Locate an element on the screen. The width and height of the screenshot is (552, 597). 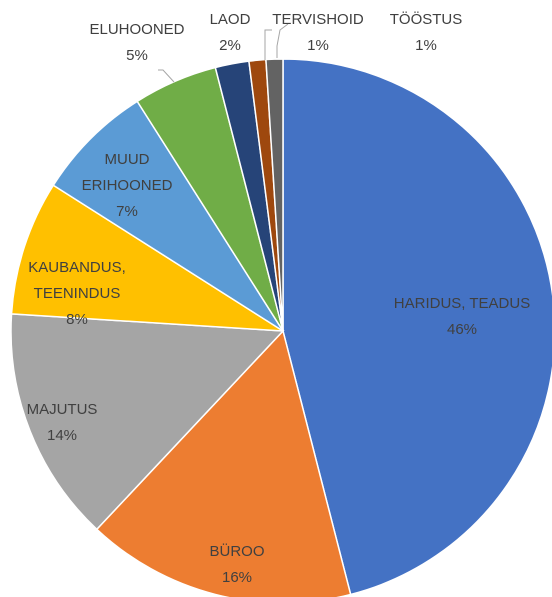
category-label: TERVISHOID is located at coordinates (318, 19).